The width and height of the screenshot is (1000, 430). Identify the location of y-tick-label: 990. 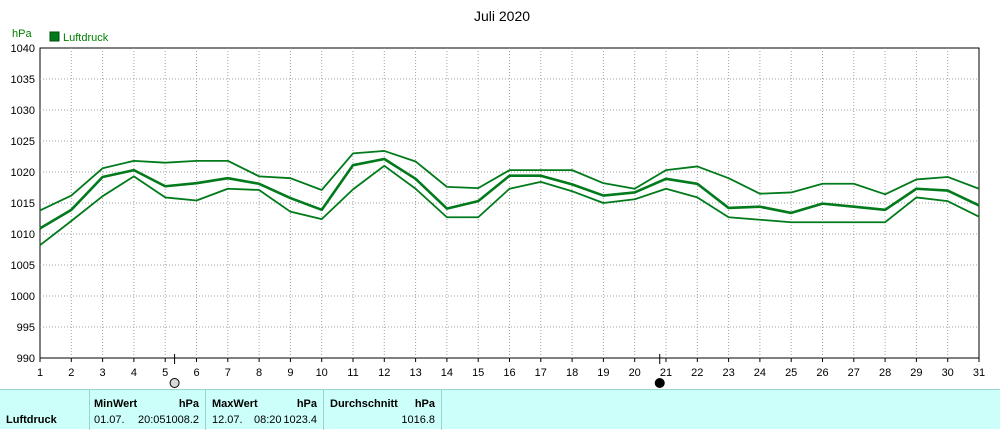
(26, 359).